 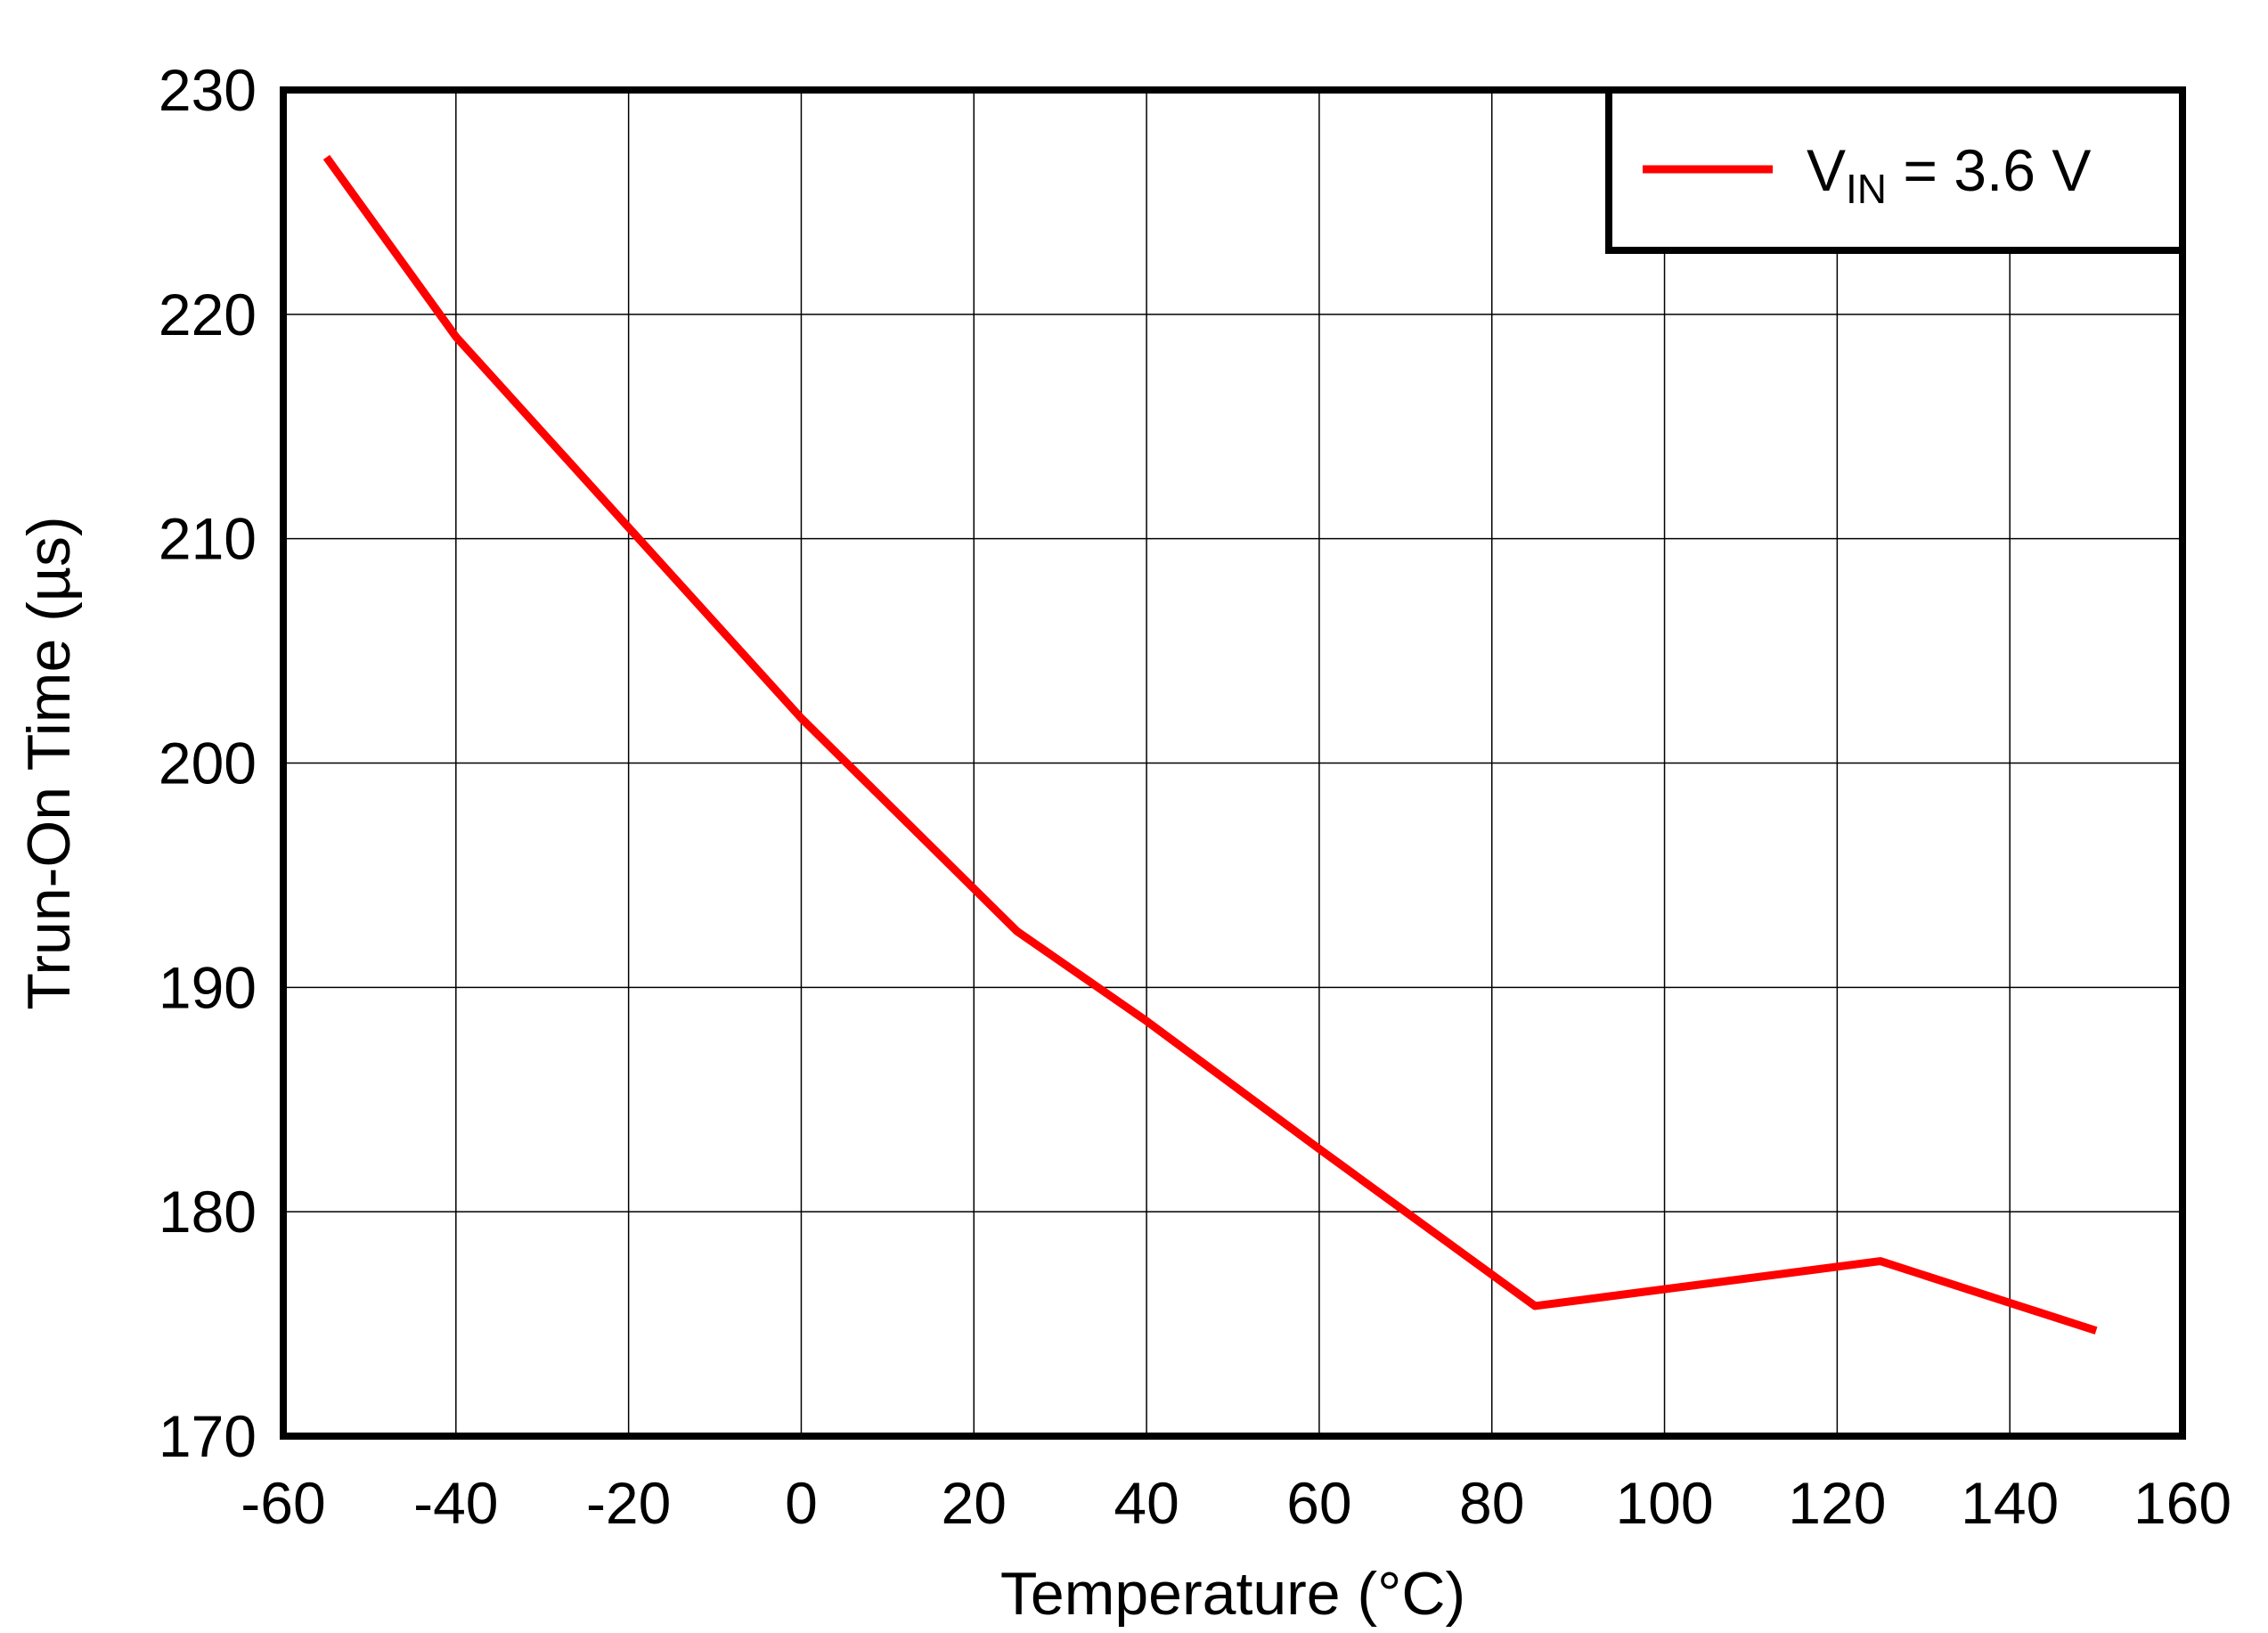 I want to click on y-tick-label: 180, so click(x=208, y=1212).